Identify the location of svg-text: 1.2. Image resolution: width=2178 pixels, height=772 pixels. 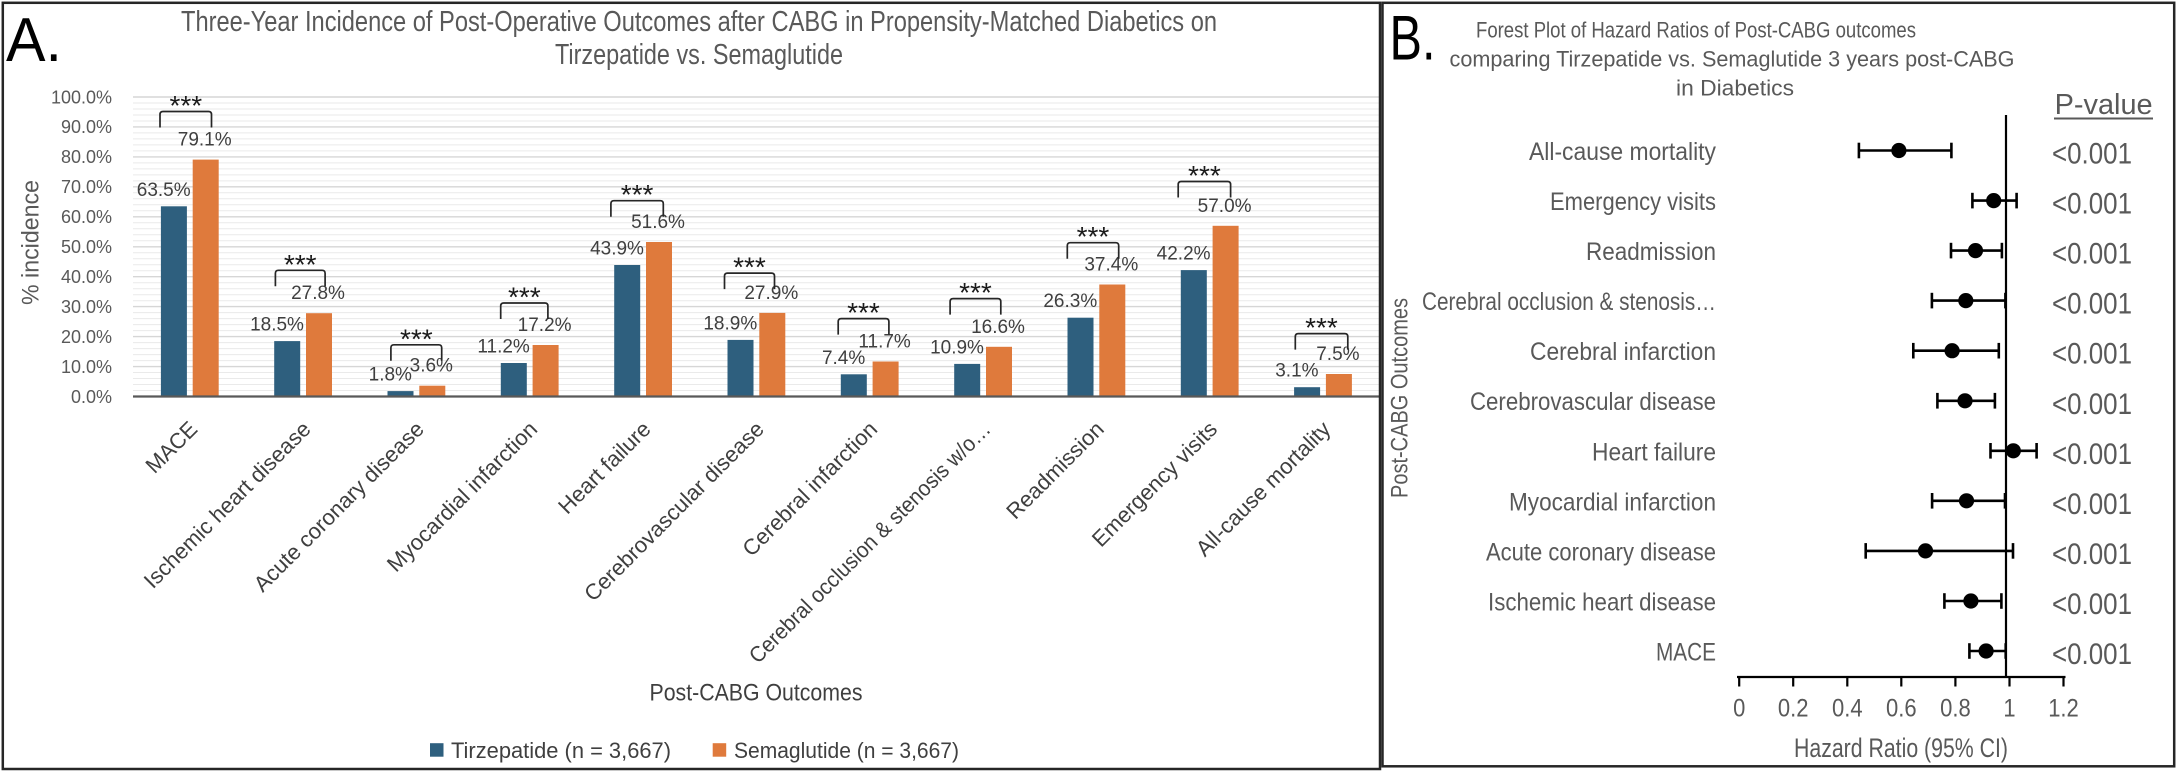
(2063, 709).